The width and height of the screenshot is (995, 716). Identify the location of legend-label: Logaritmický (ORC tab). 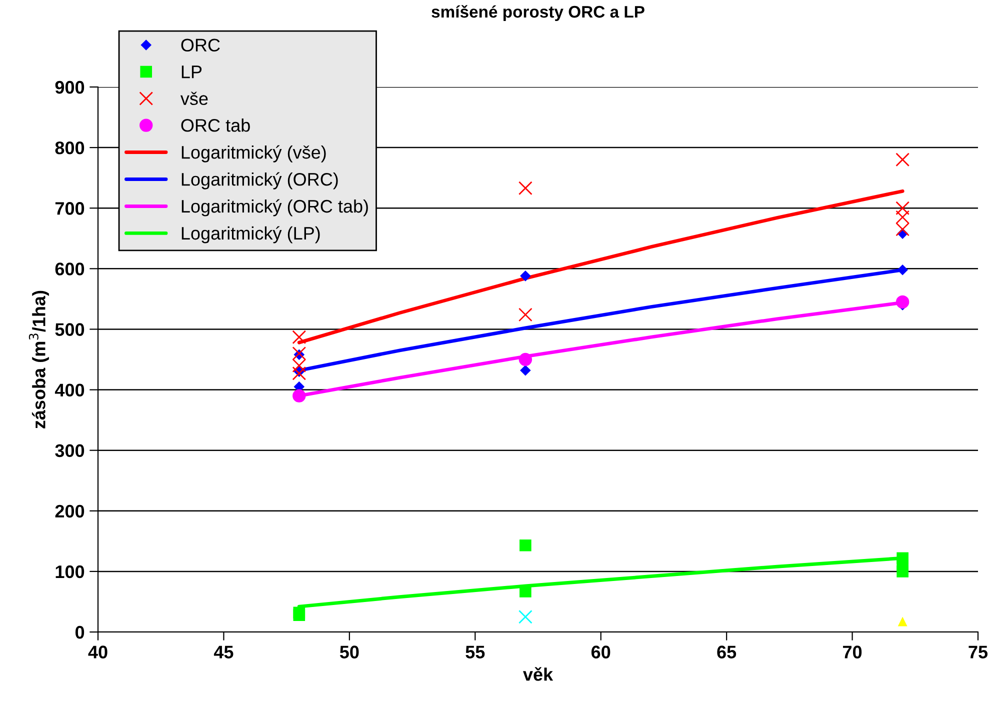
(275, 207).